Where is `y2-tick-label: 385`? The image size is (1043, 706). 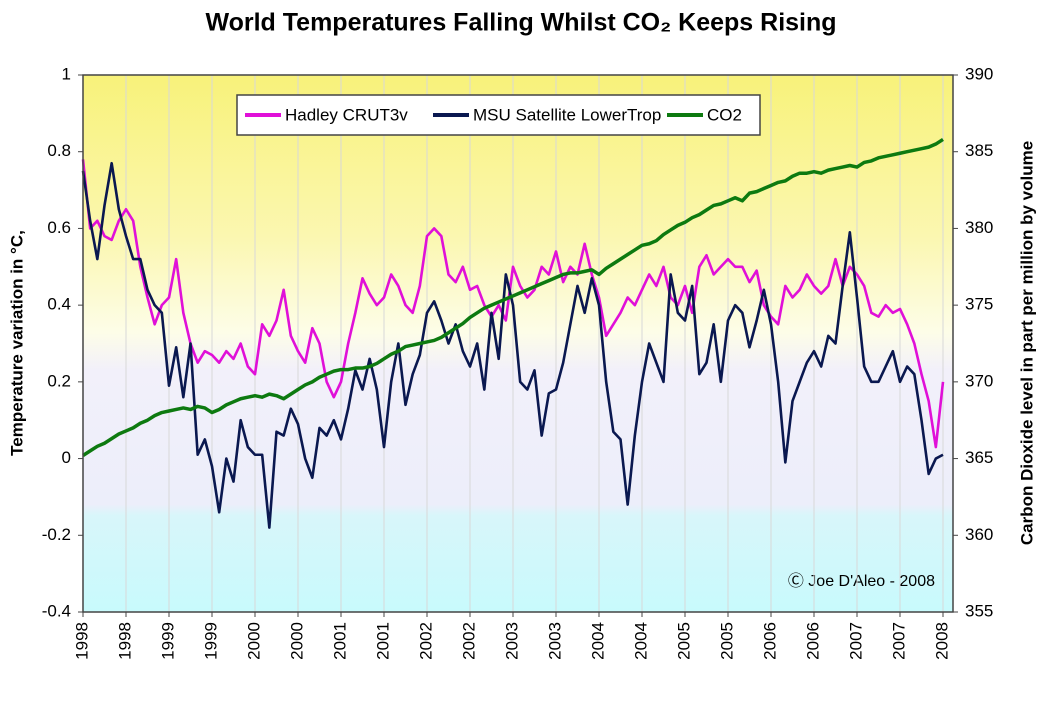 y2-tick-label: 385 is located at coordinates (979, 150).